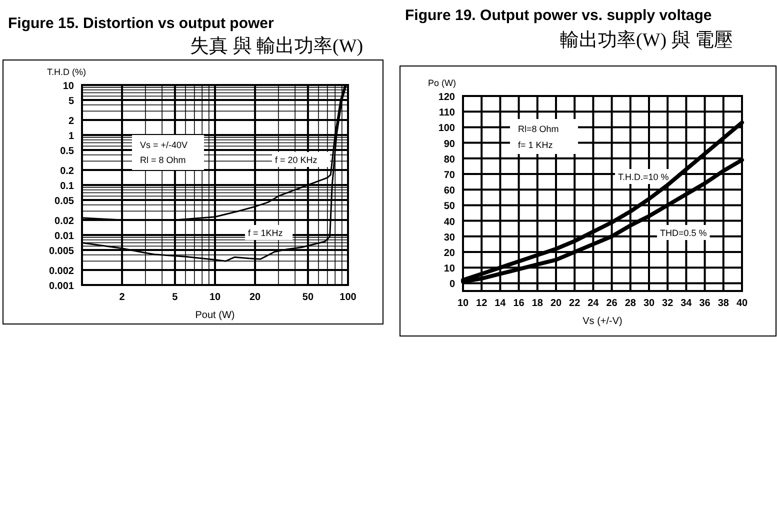  I want to click on y-tick-label: 0.2, so click(67, 171).